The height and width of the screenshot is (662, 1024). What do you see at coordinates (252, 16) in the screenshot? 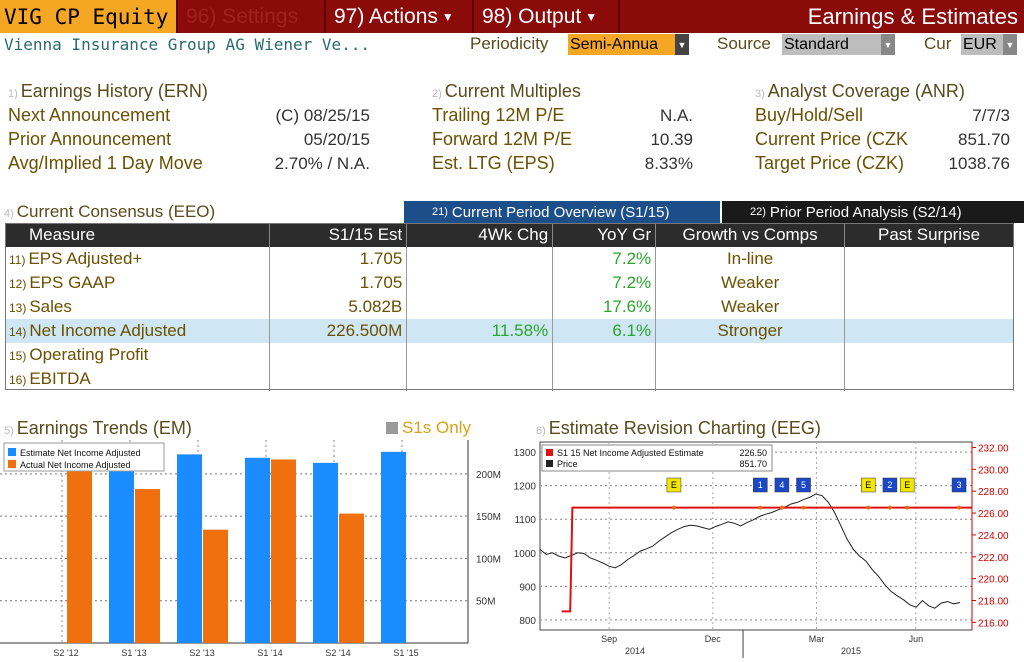
I see `settings-menu-button: 96) Settings` at bounding box center [252, 16].